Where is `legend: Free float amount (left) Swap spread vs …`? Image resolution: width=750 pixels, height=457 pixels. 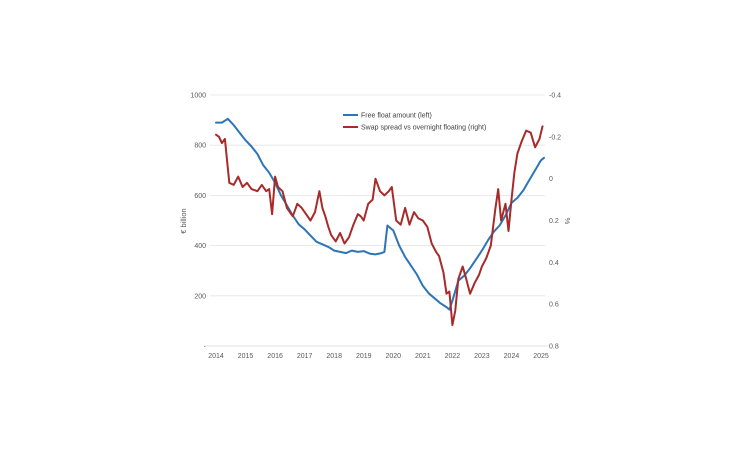 legend: Free float amount (left) Swap spread vs … is located at coordinates (414, 122).